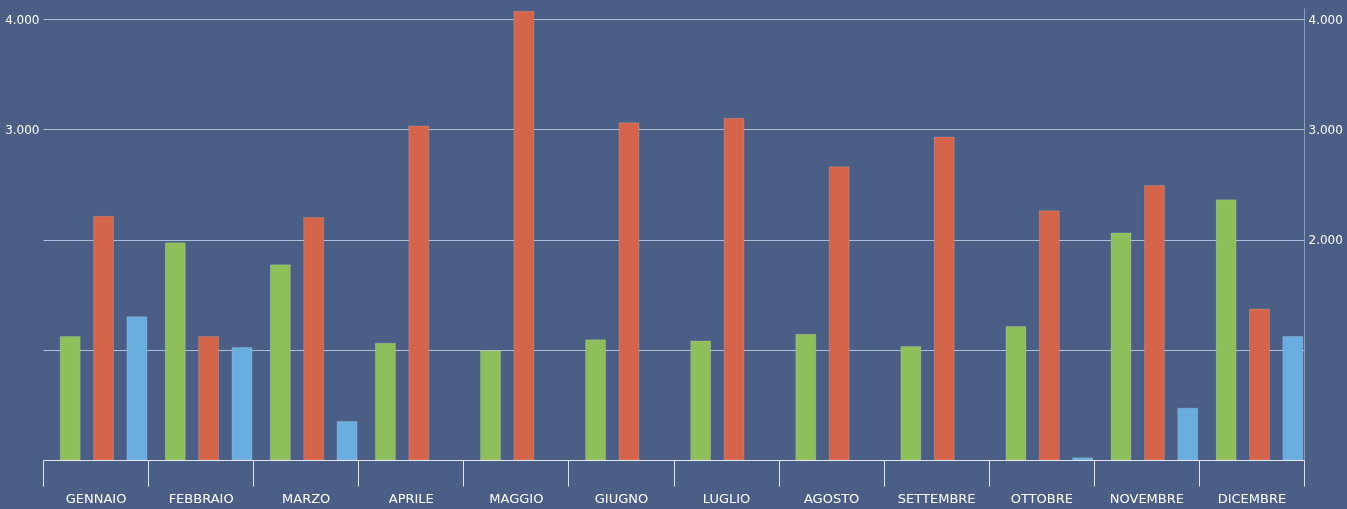  What do you see at coordinates (831, 498) in the screenshot?
I see `x-tick-label: AGOSTO` at bounding box center [831, 498].